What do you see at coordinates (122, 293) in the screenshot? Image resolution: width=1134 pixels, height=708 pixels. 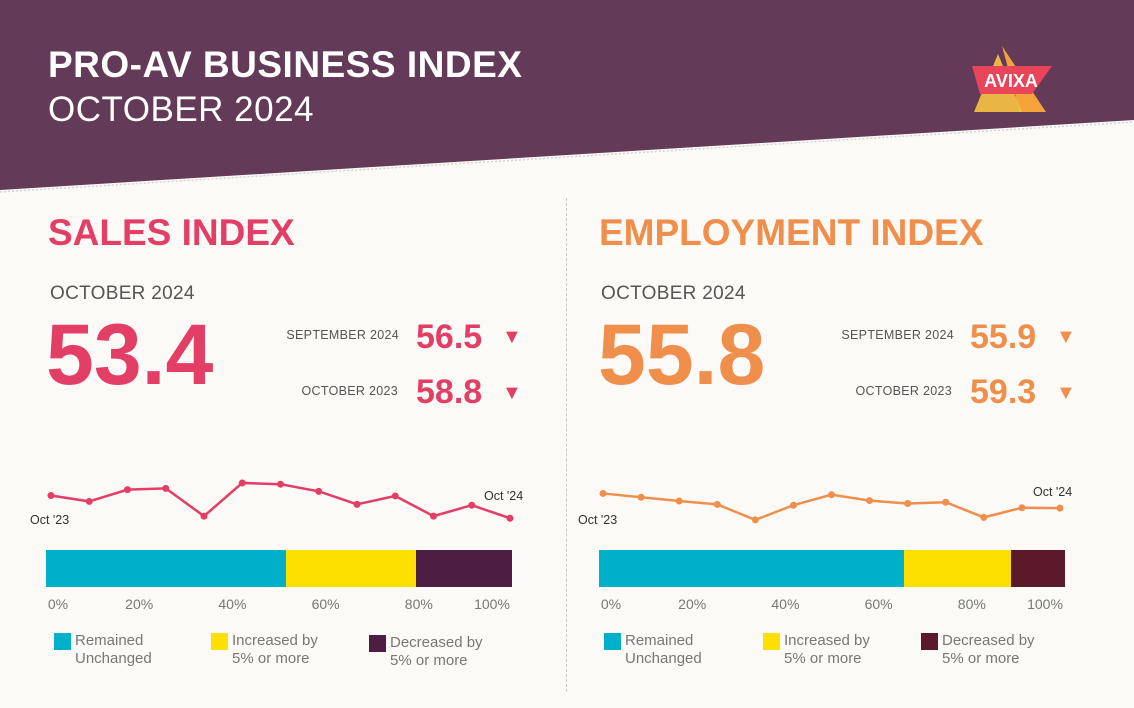 I see `sales-period: OCTOBER 2024` at bounding box center [122, 293].